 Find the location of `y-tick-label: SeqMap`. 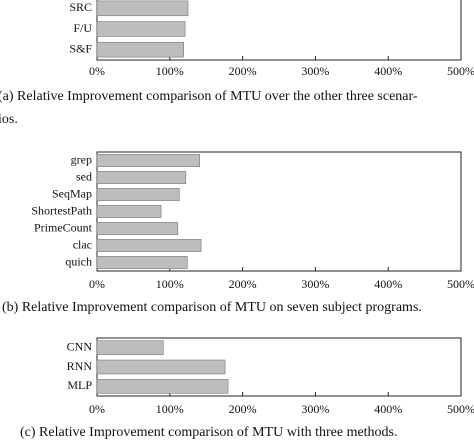

y-tick-label: SeqMap is located at coordinates (72, 193).